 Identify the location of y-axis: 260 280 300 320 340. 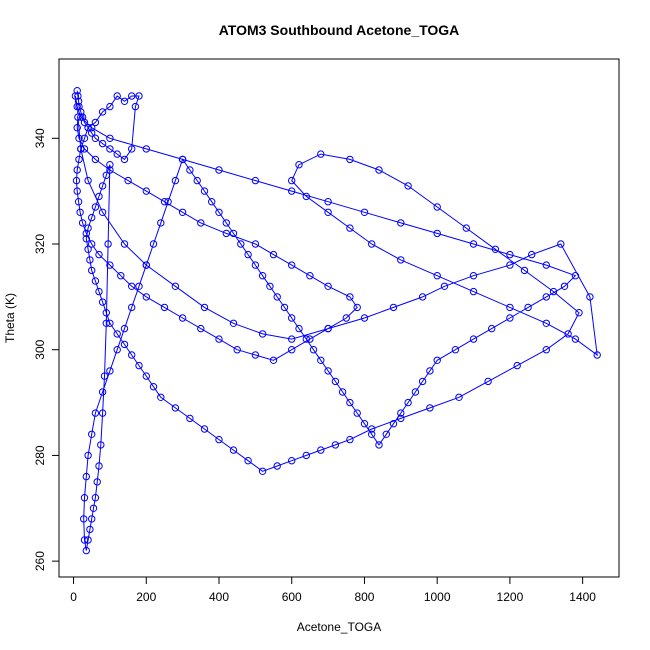
(46, 349).